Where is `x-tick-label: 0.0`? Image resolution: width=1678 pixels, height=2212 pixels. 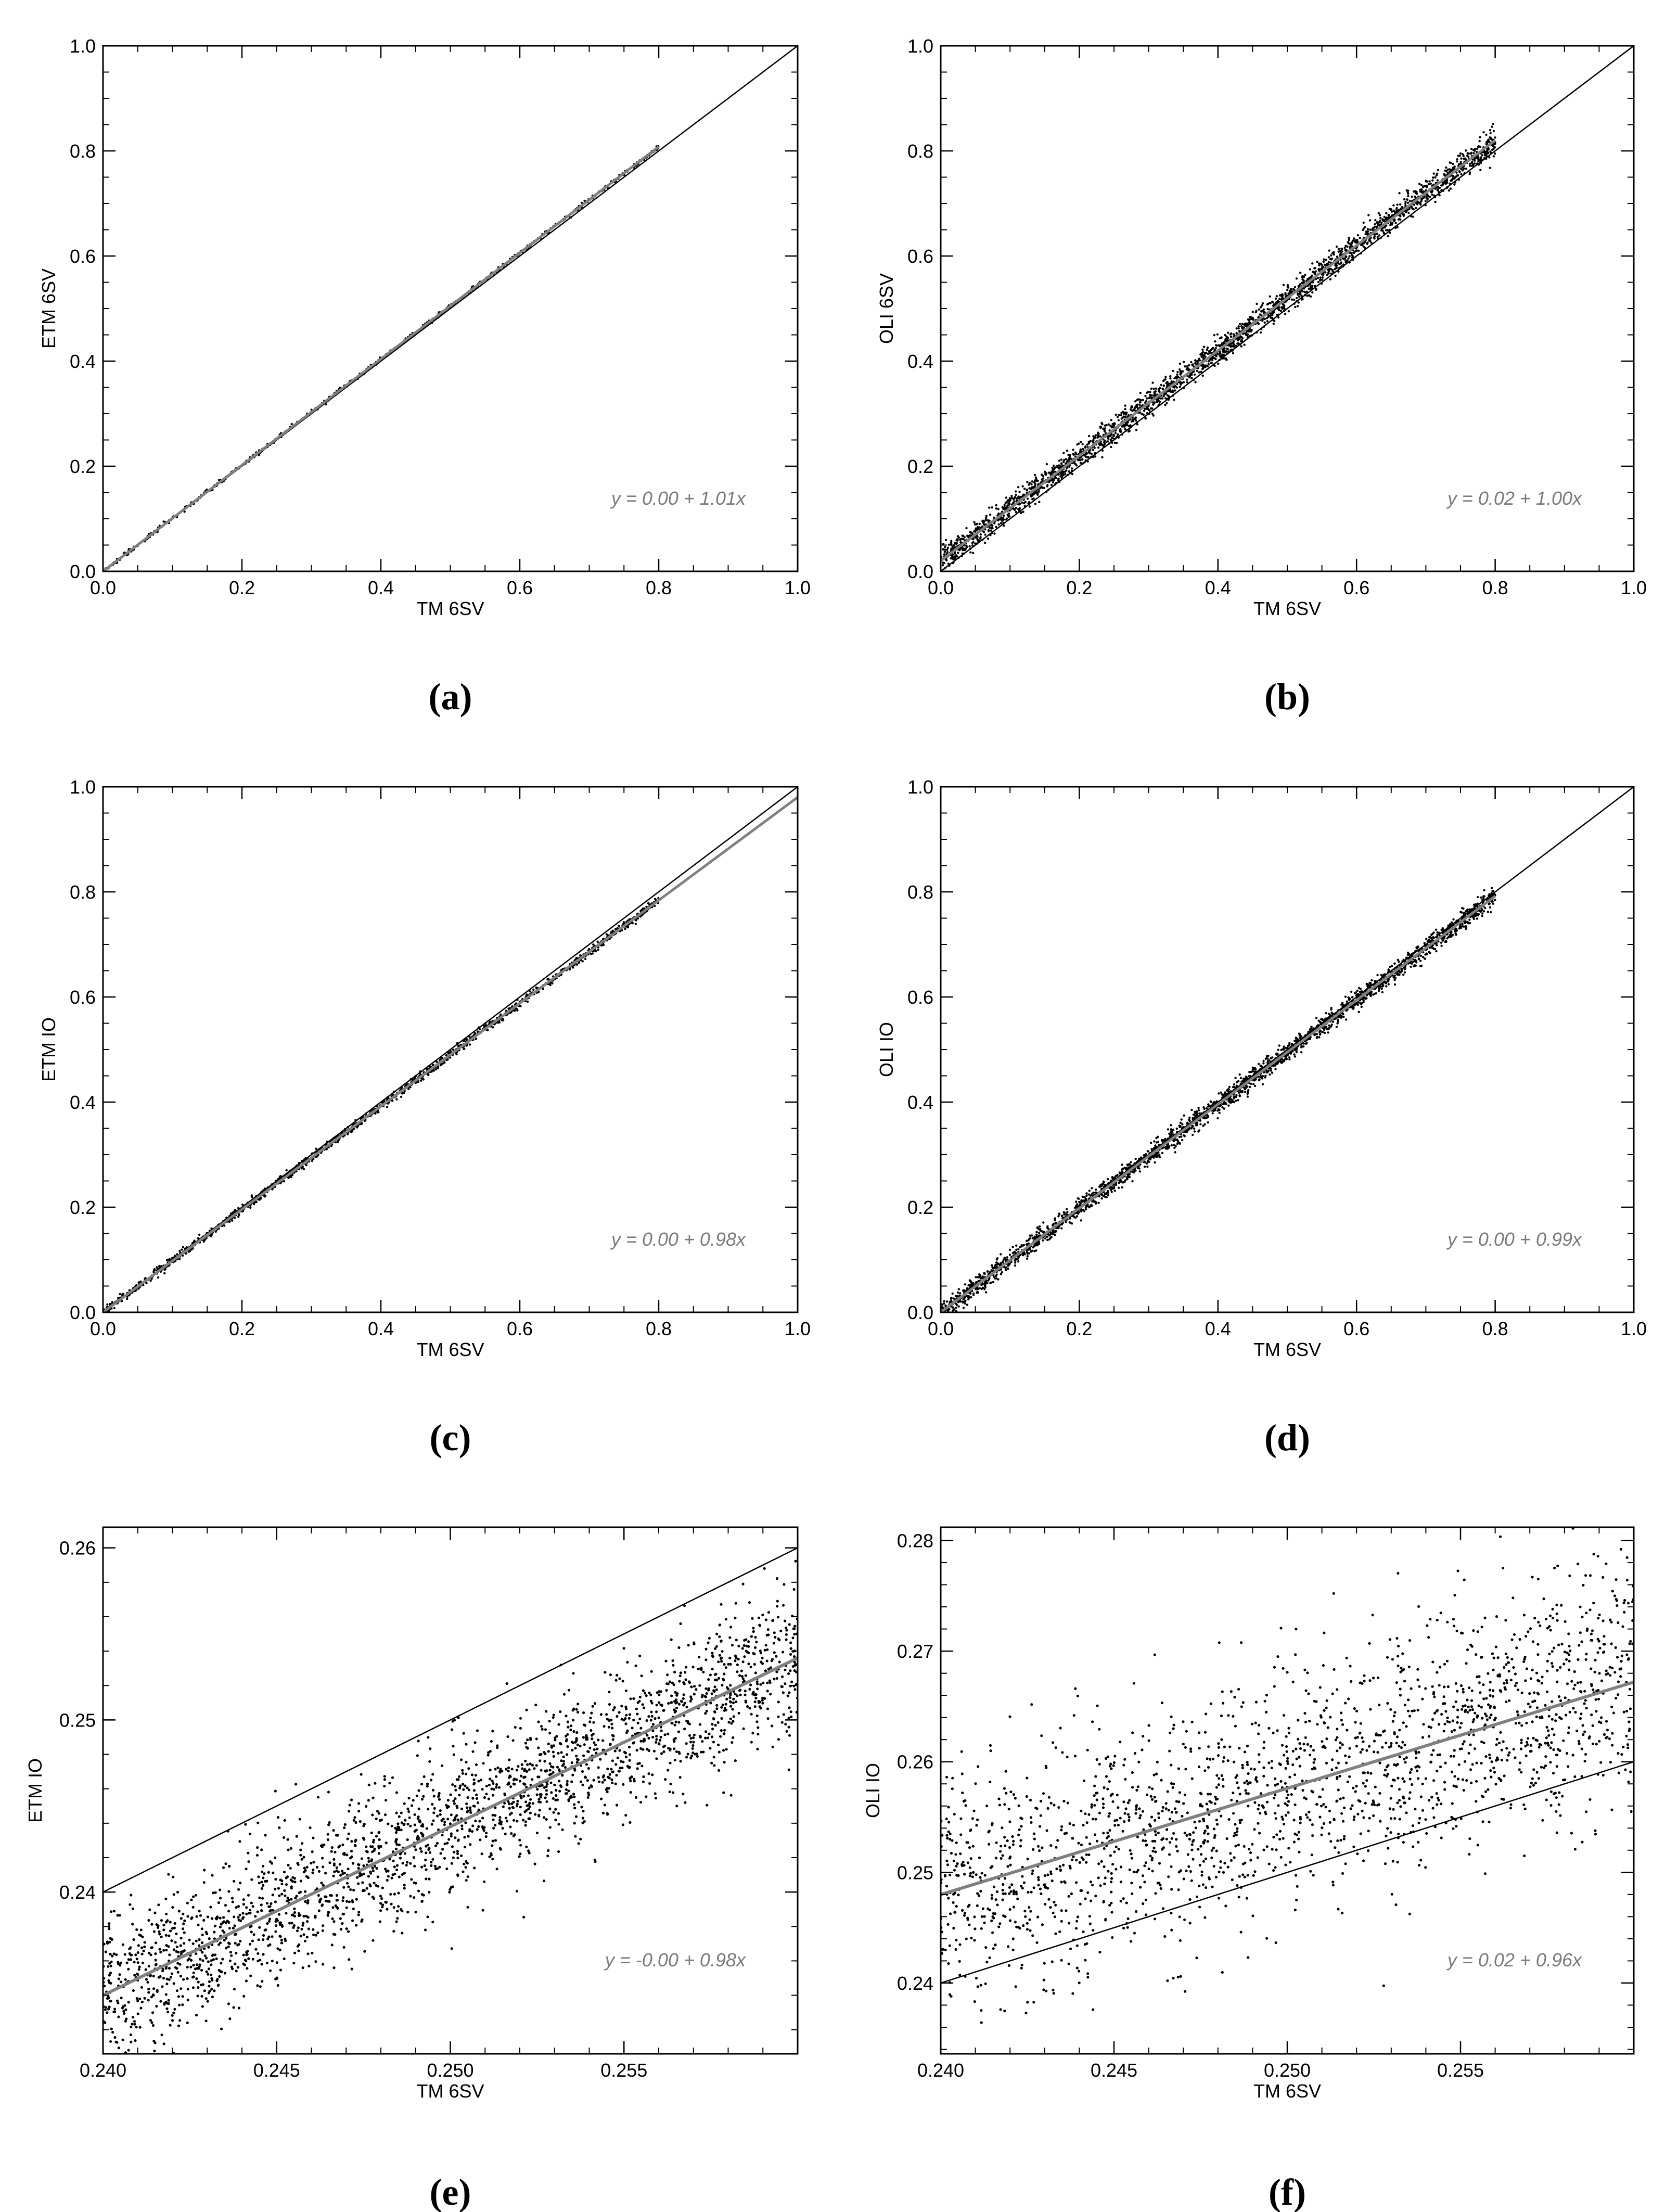 x-tick-label: 0.0 is located at coordinates (103, 587).